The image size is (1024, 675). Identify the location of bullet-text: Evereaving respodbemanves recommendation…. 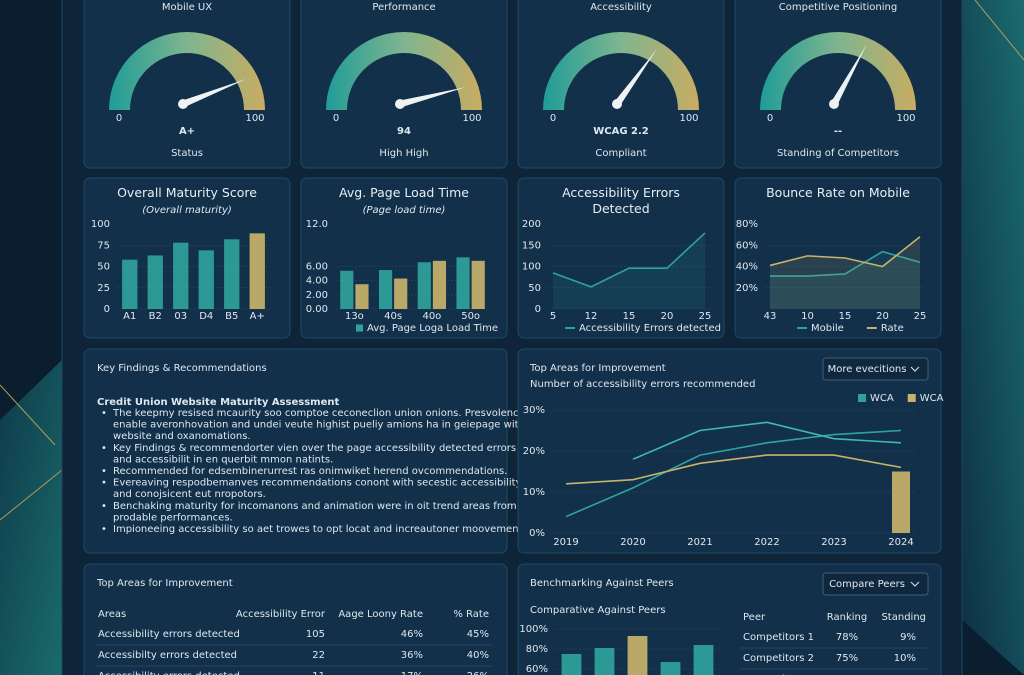
(317, 483).